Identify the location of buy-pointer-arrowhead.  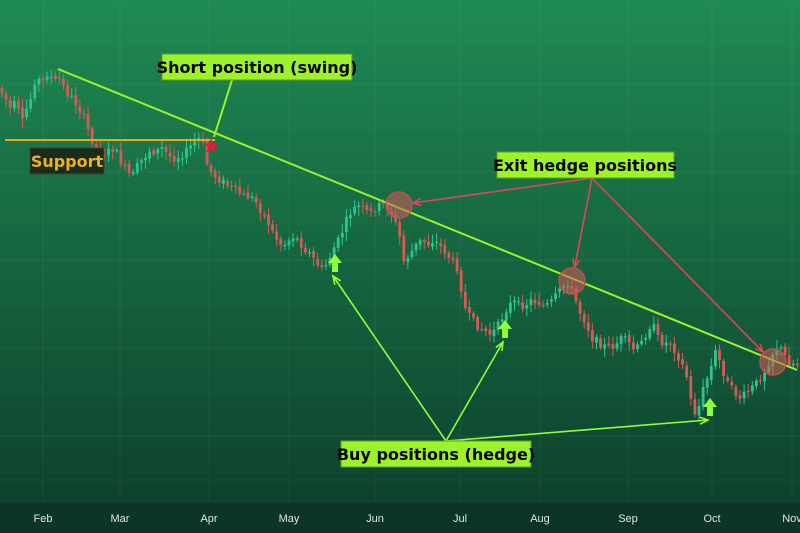
(500, 346).